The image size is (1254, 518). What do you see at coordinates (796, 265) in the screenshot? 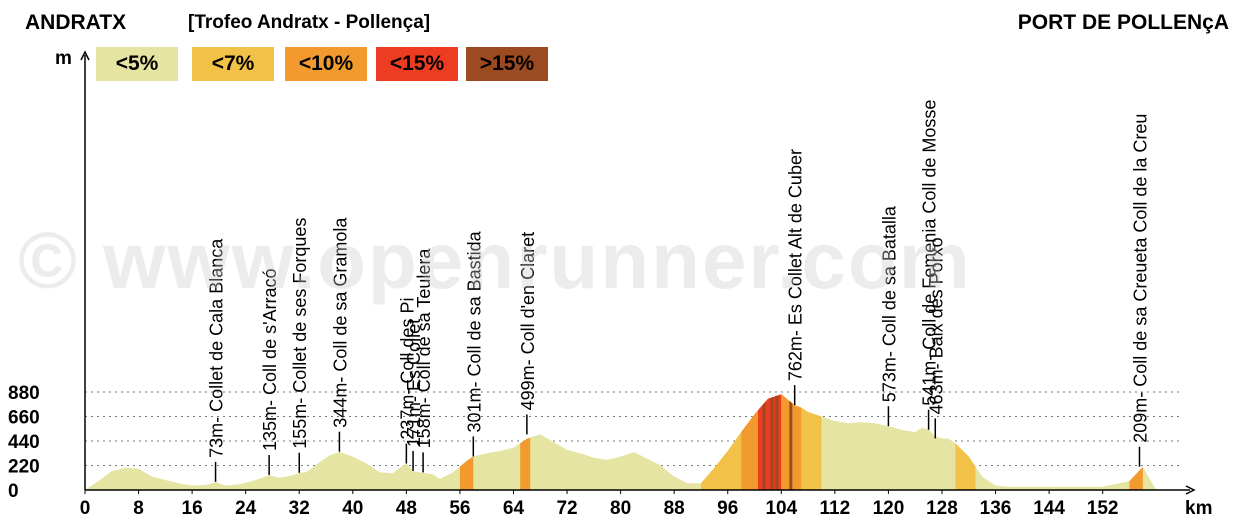
I see `annotation-label: 762m- Es Collet Alt de Cuber` at bounding box center [796, 265].